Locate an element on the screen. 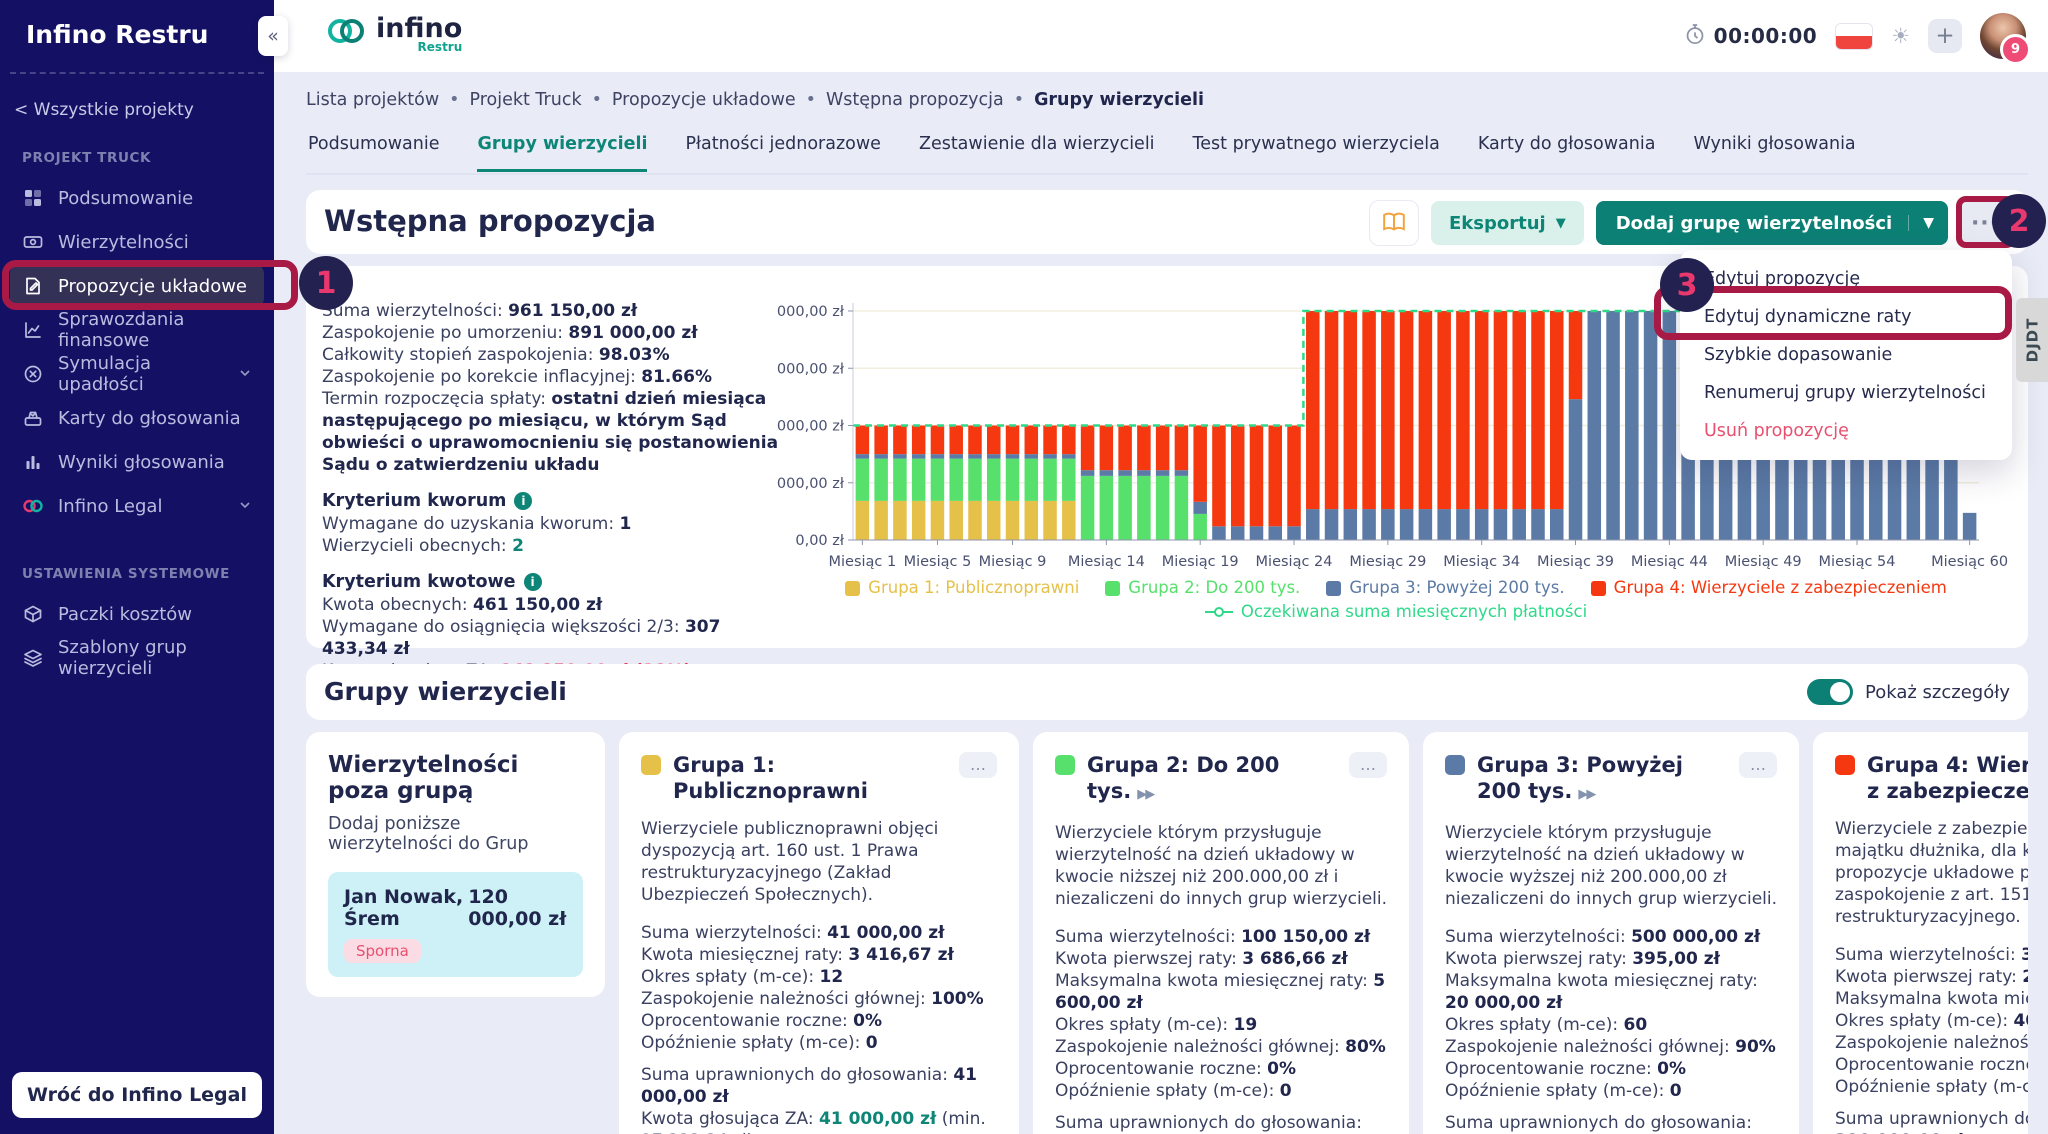  stat-line: Zaspokojenie należności głównej: 90% is located at coordinates (1610, 1047).